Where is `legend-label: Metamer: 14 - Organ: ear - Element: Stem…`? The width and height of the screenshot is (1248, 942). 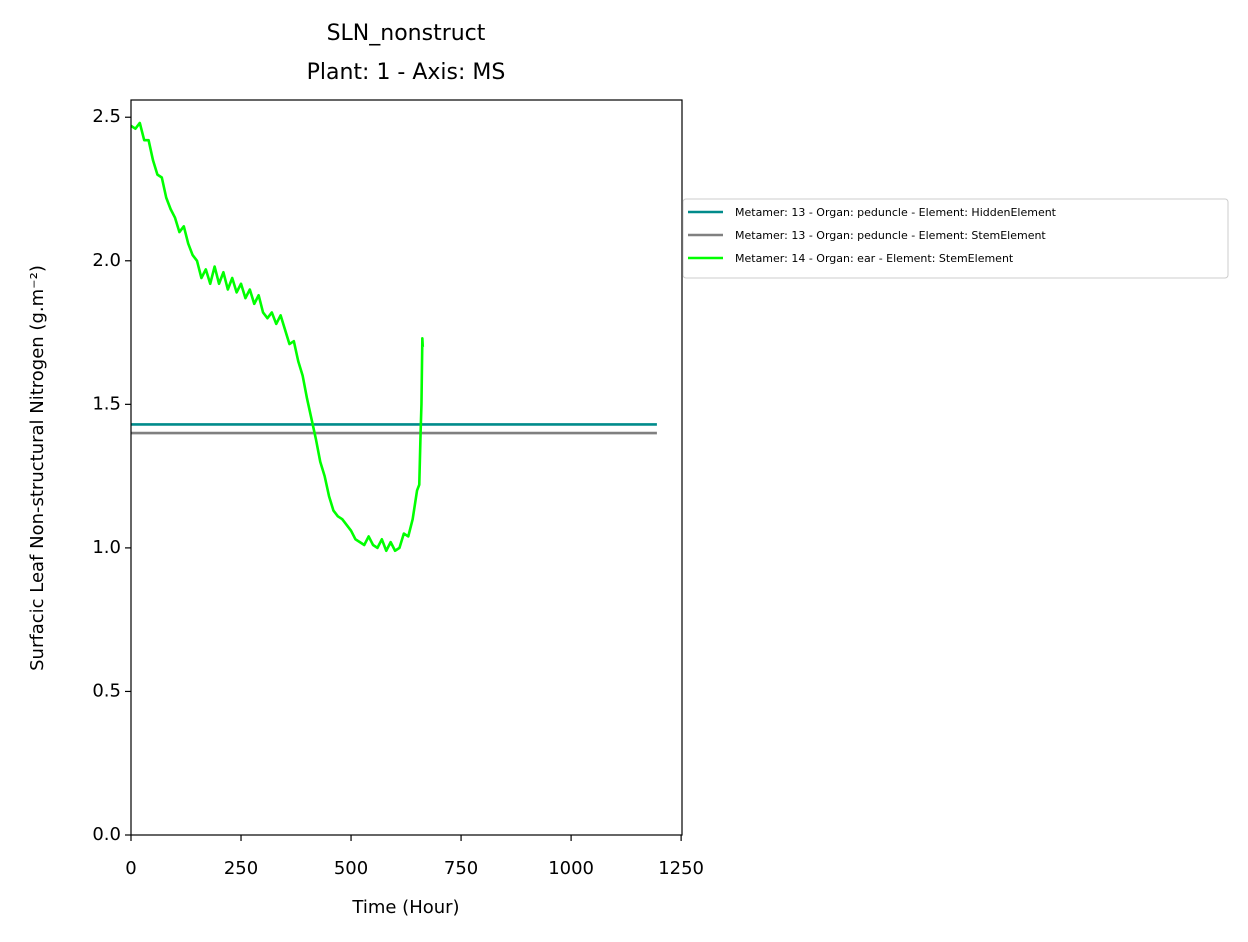 legend-label: Metamer: 14 - Organ: ear - Element: Stem… is located at coordinates (874, 258).